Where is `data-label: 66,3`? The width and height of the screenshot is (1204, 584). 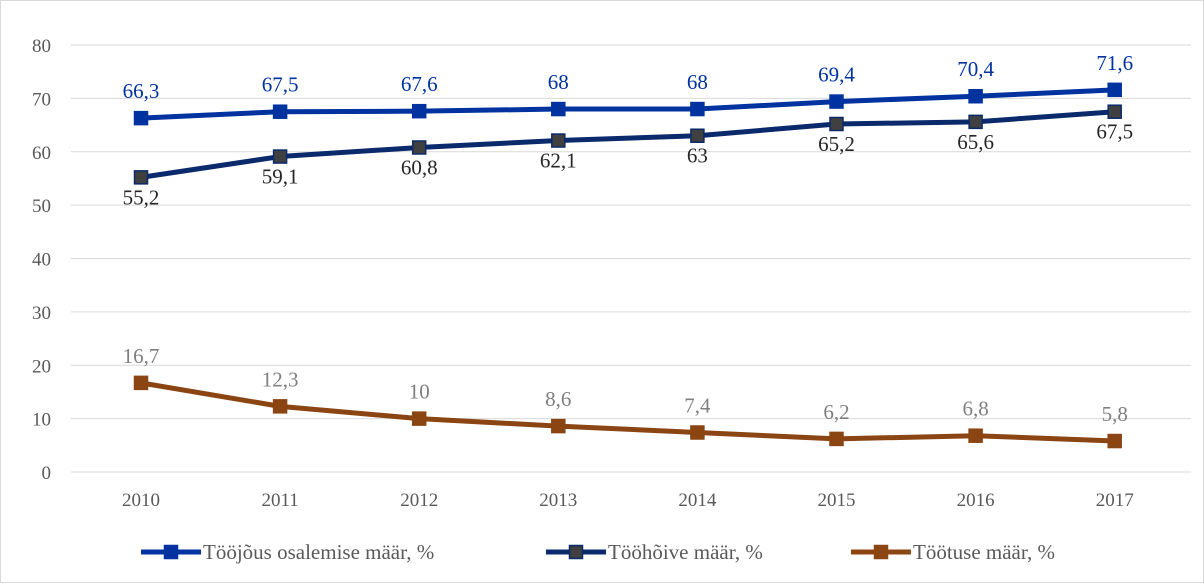 data-label: 66,3 is located at coordinates (141, 91).